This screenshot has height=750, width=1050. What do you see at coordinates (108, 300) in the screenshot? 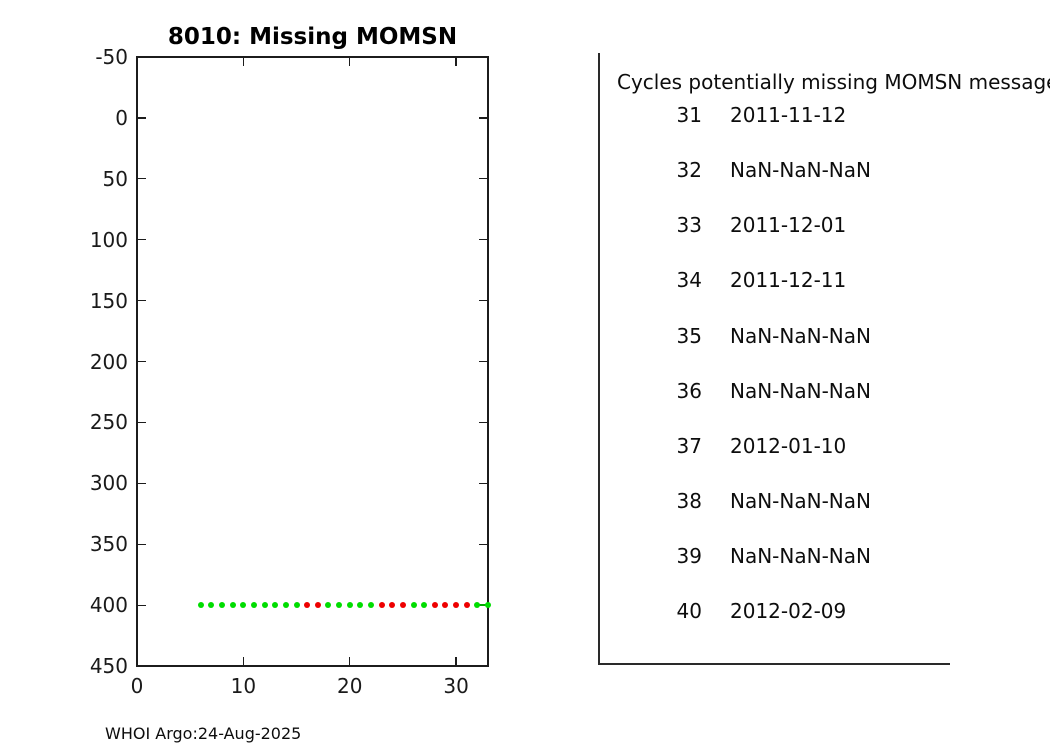
I see `y-tick-label: 150` at bounding box center [108, 300].